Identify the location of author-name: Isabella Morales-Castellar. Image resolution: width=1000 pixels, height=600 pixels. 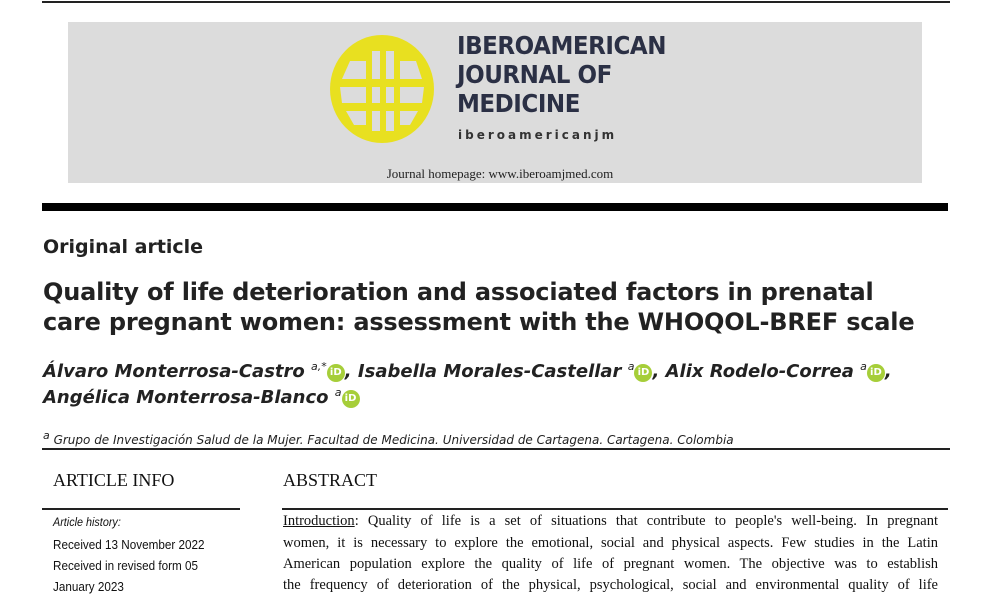
(489, 371).